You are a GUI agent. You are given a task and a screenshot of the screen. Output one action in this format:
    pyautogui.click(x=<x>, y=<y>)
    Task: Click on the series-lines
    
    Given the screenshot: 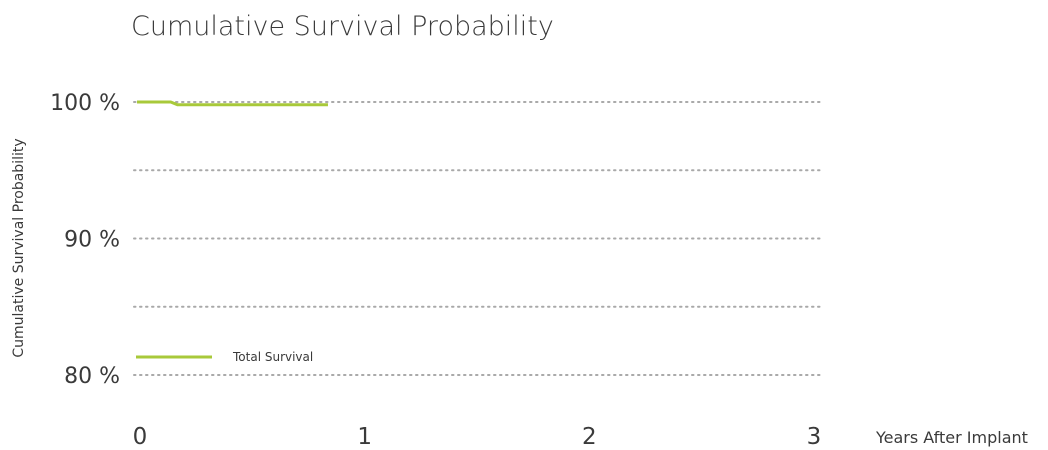 What is the action you would take?
    pyautogui.click(x=232, y=103)
    